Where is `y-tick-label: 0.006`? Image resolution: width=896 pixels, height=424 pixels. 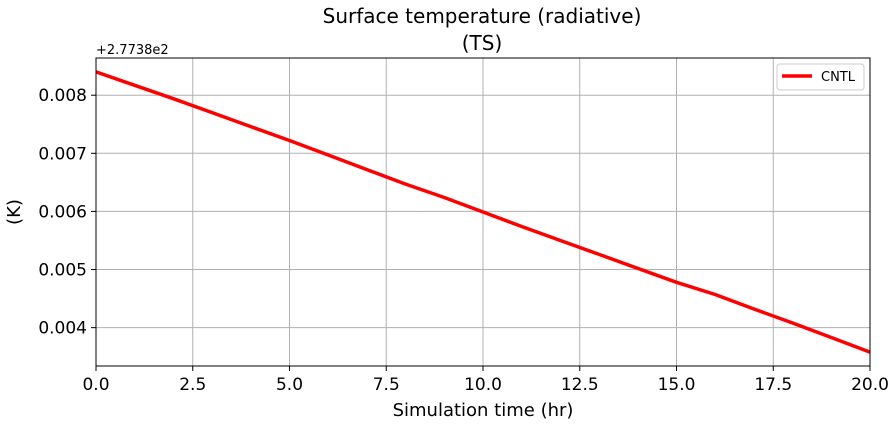
y-tick-label: 0.006 is located at coordinates (62, 212).